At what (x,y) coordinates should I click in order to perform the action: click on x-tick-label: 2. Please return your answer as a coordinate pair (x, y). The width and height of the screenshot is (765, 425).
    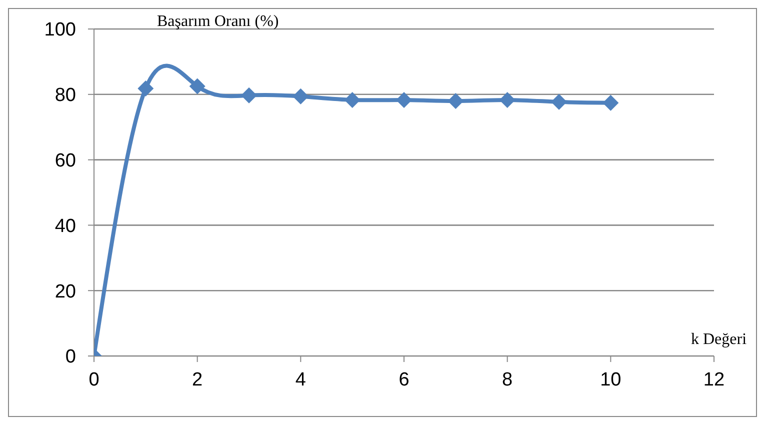
    Looking at the image, I should click on (197, 379).